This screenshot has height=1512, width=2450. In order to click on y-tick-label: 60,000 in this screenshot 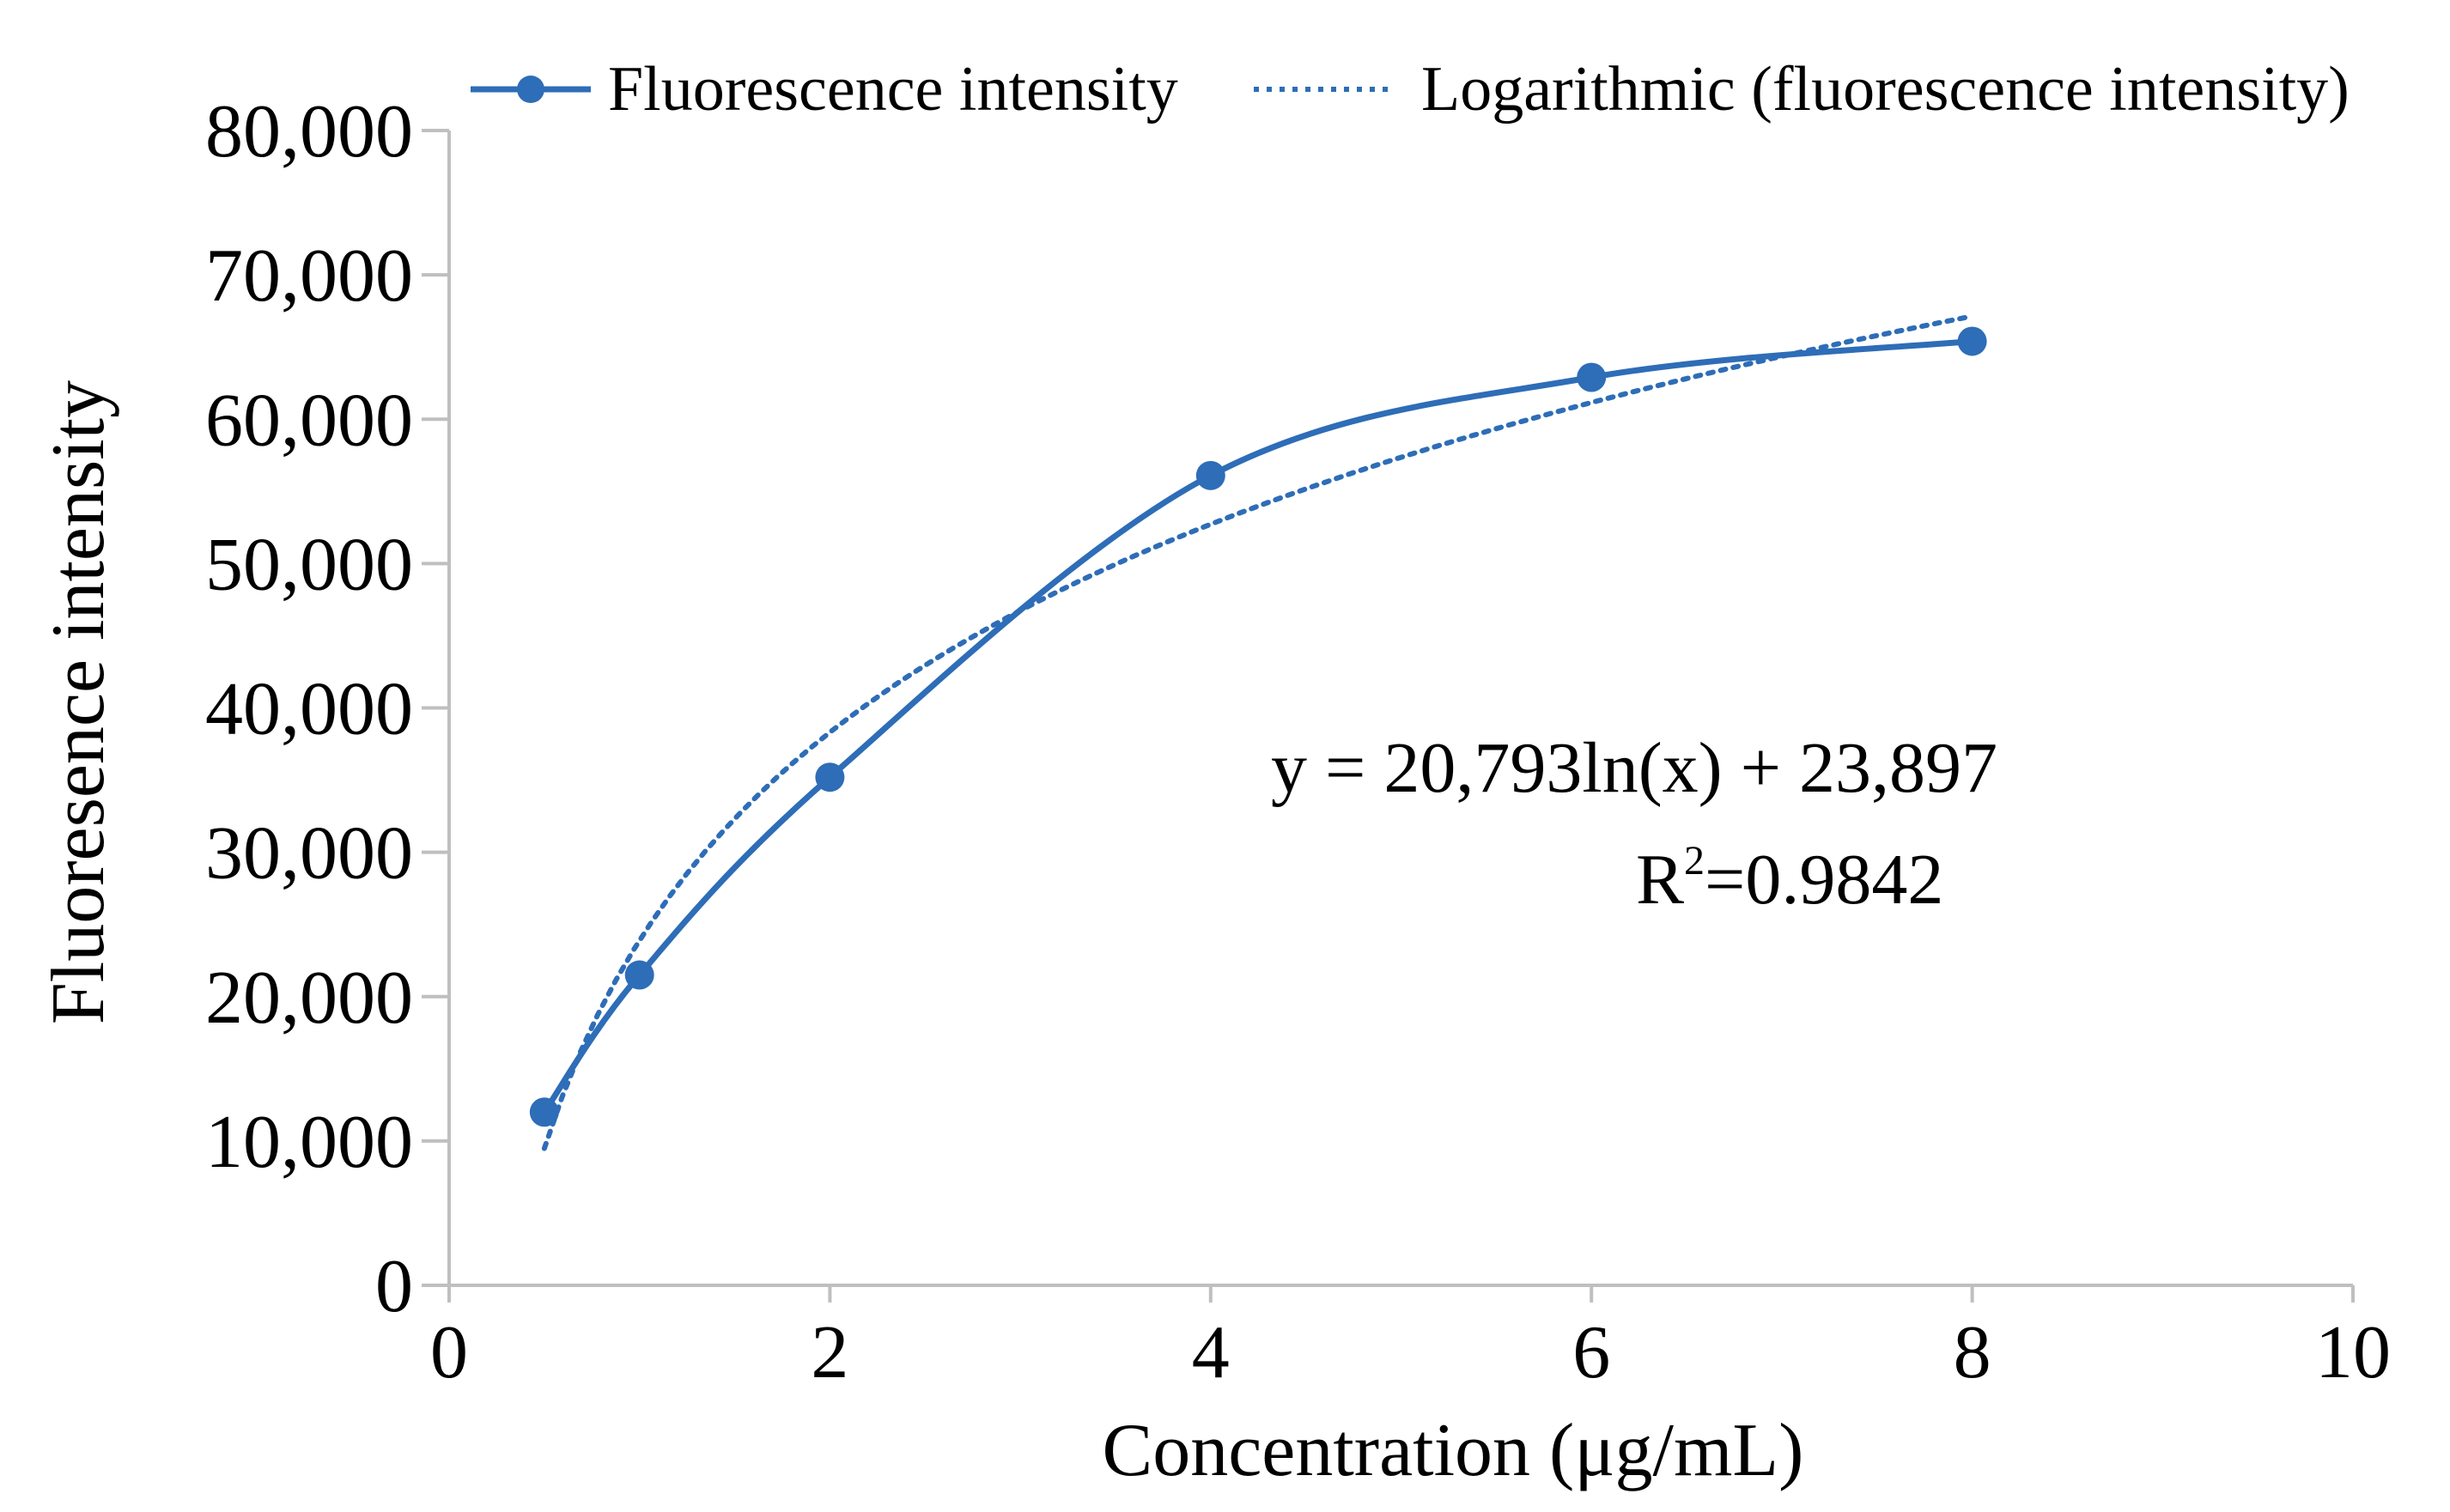, I will do `click(309, 420)`.